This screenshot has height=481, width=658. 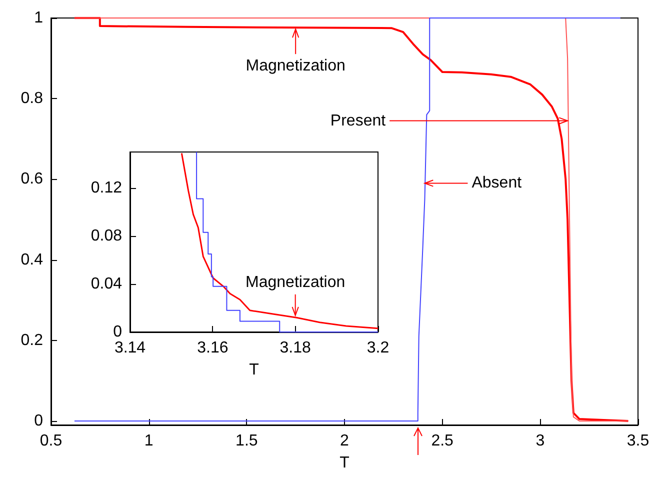 I want to click on y-tick-label: 0.2, so click(x=32, y=340).